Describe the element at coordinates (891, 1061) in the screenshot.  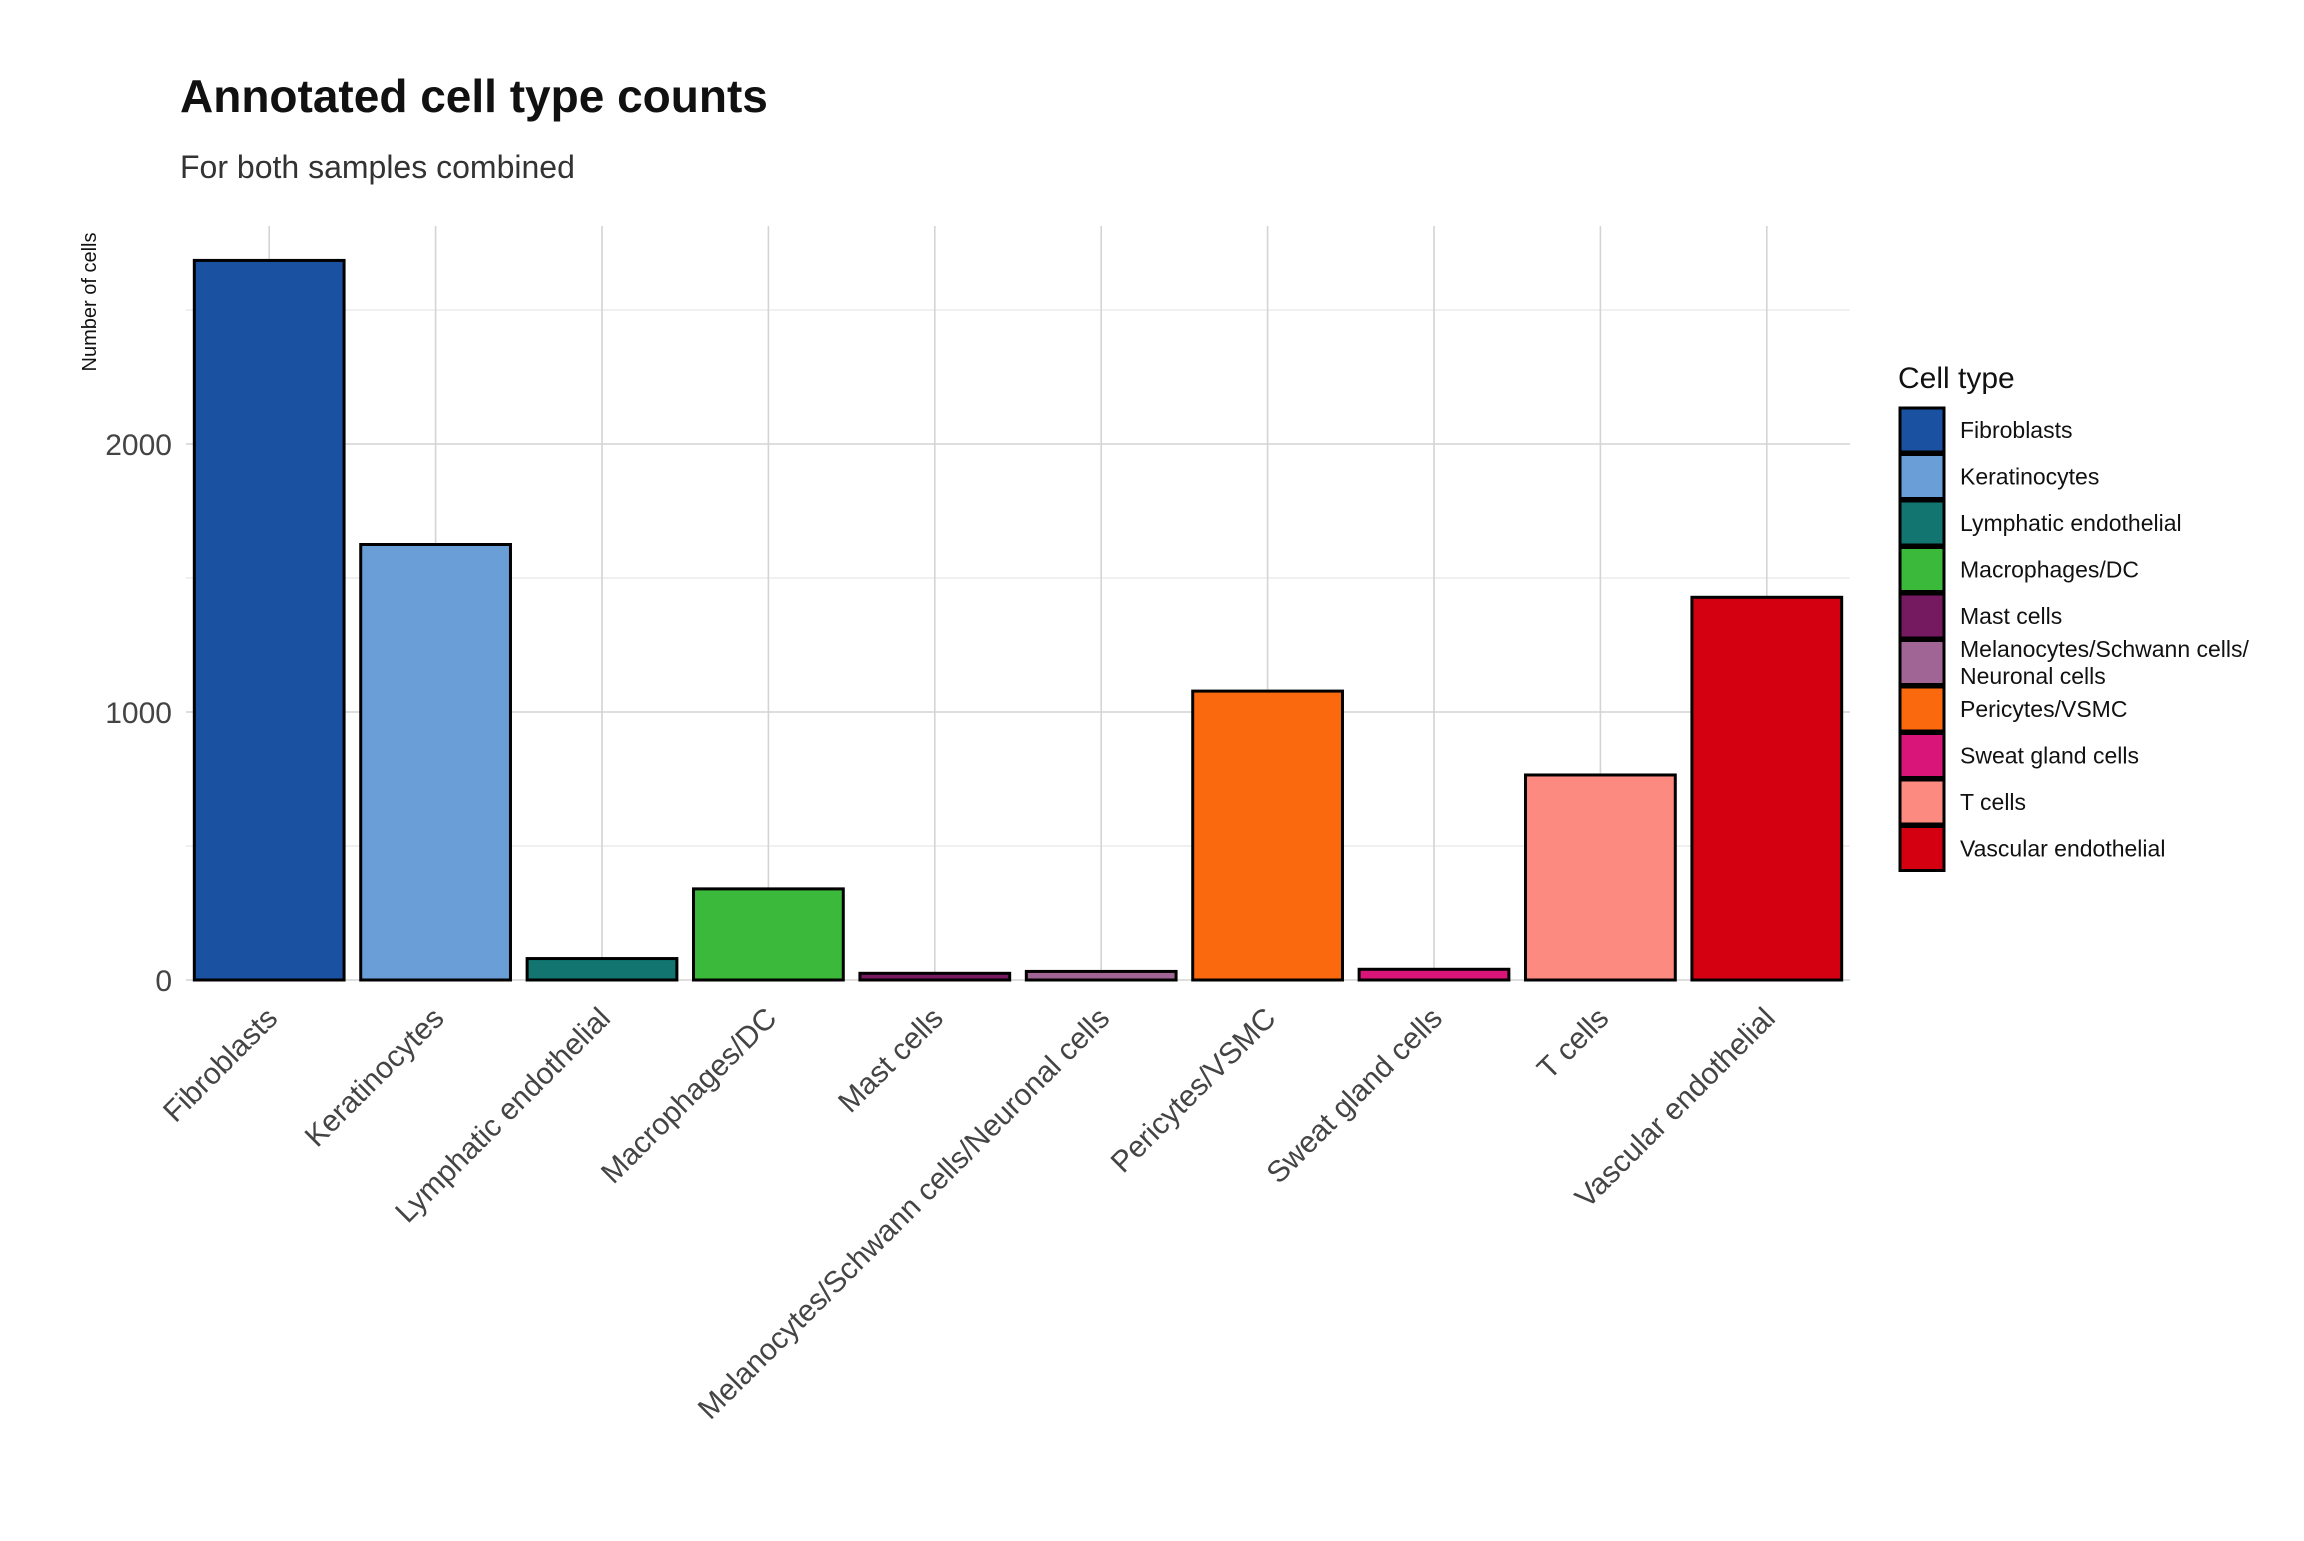
I see `x-tick-label: Mast cells` at that location.